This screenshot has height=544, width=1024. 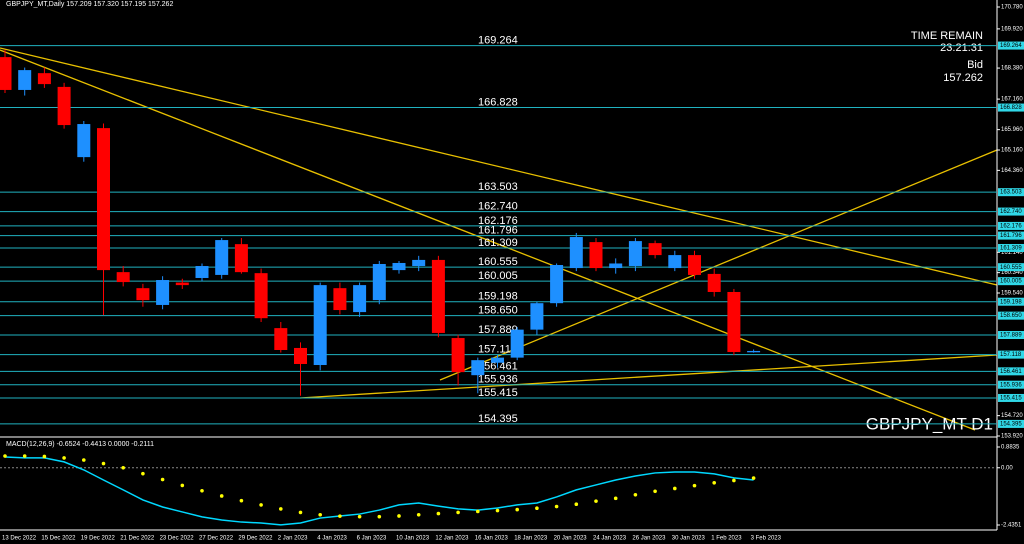 What do you see at coordinates (379, 491) in the screenshot?
I see `macd-line` at bounding box center [379, 491].